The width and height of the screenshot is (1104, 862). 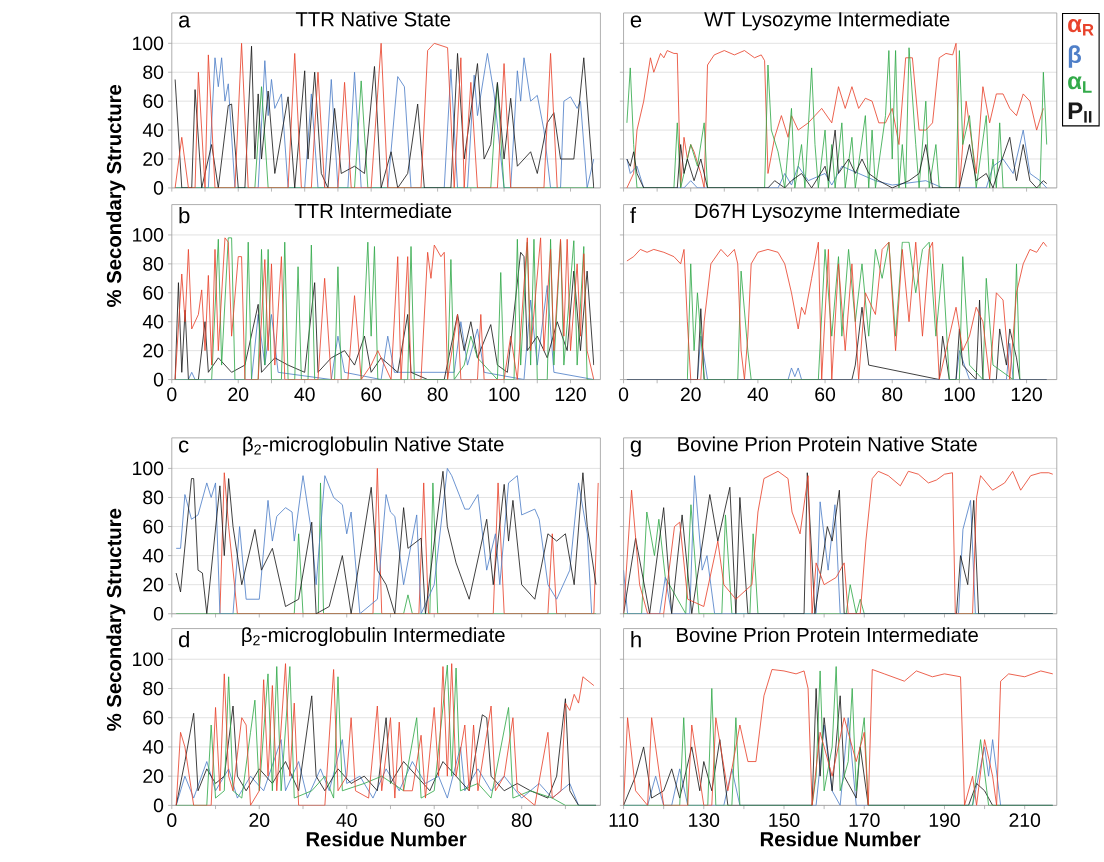 What do you see at coordinates (1081, 27) in the screenshot?
I see `text: α$_{R}$` at bounding box center [1081, 27].